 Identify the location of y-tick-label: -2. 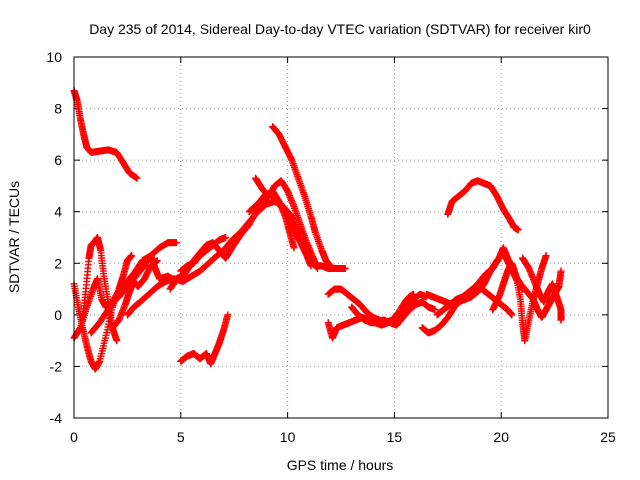
(56, 366).